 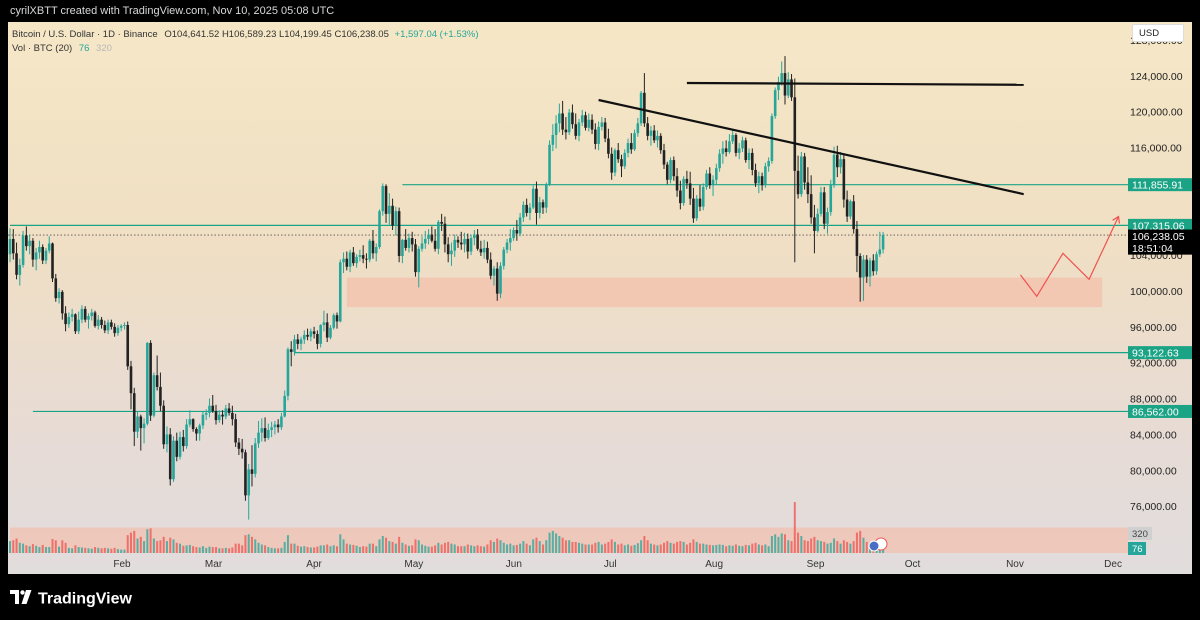 I want to click on event-flag-icon, so click(x=874, y=546).